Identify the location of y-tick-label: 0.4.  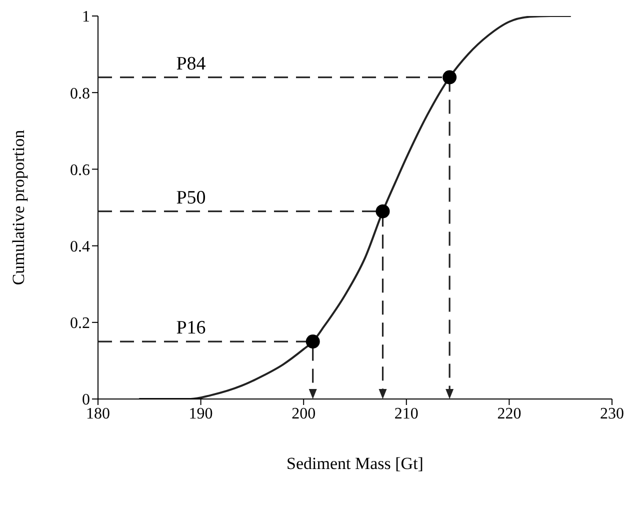
(80, 247).